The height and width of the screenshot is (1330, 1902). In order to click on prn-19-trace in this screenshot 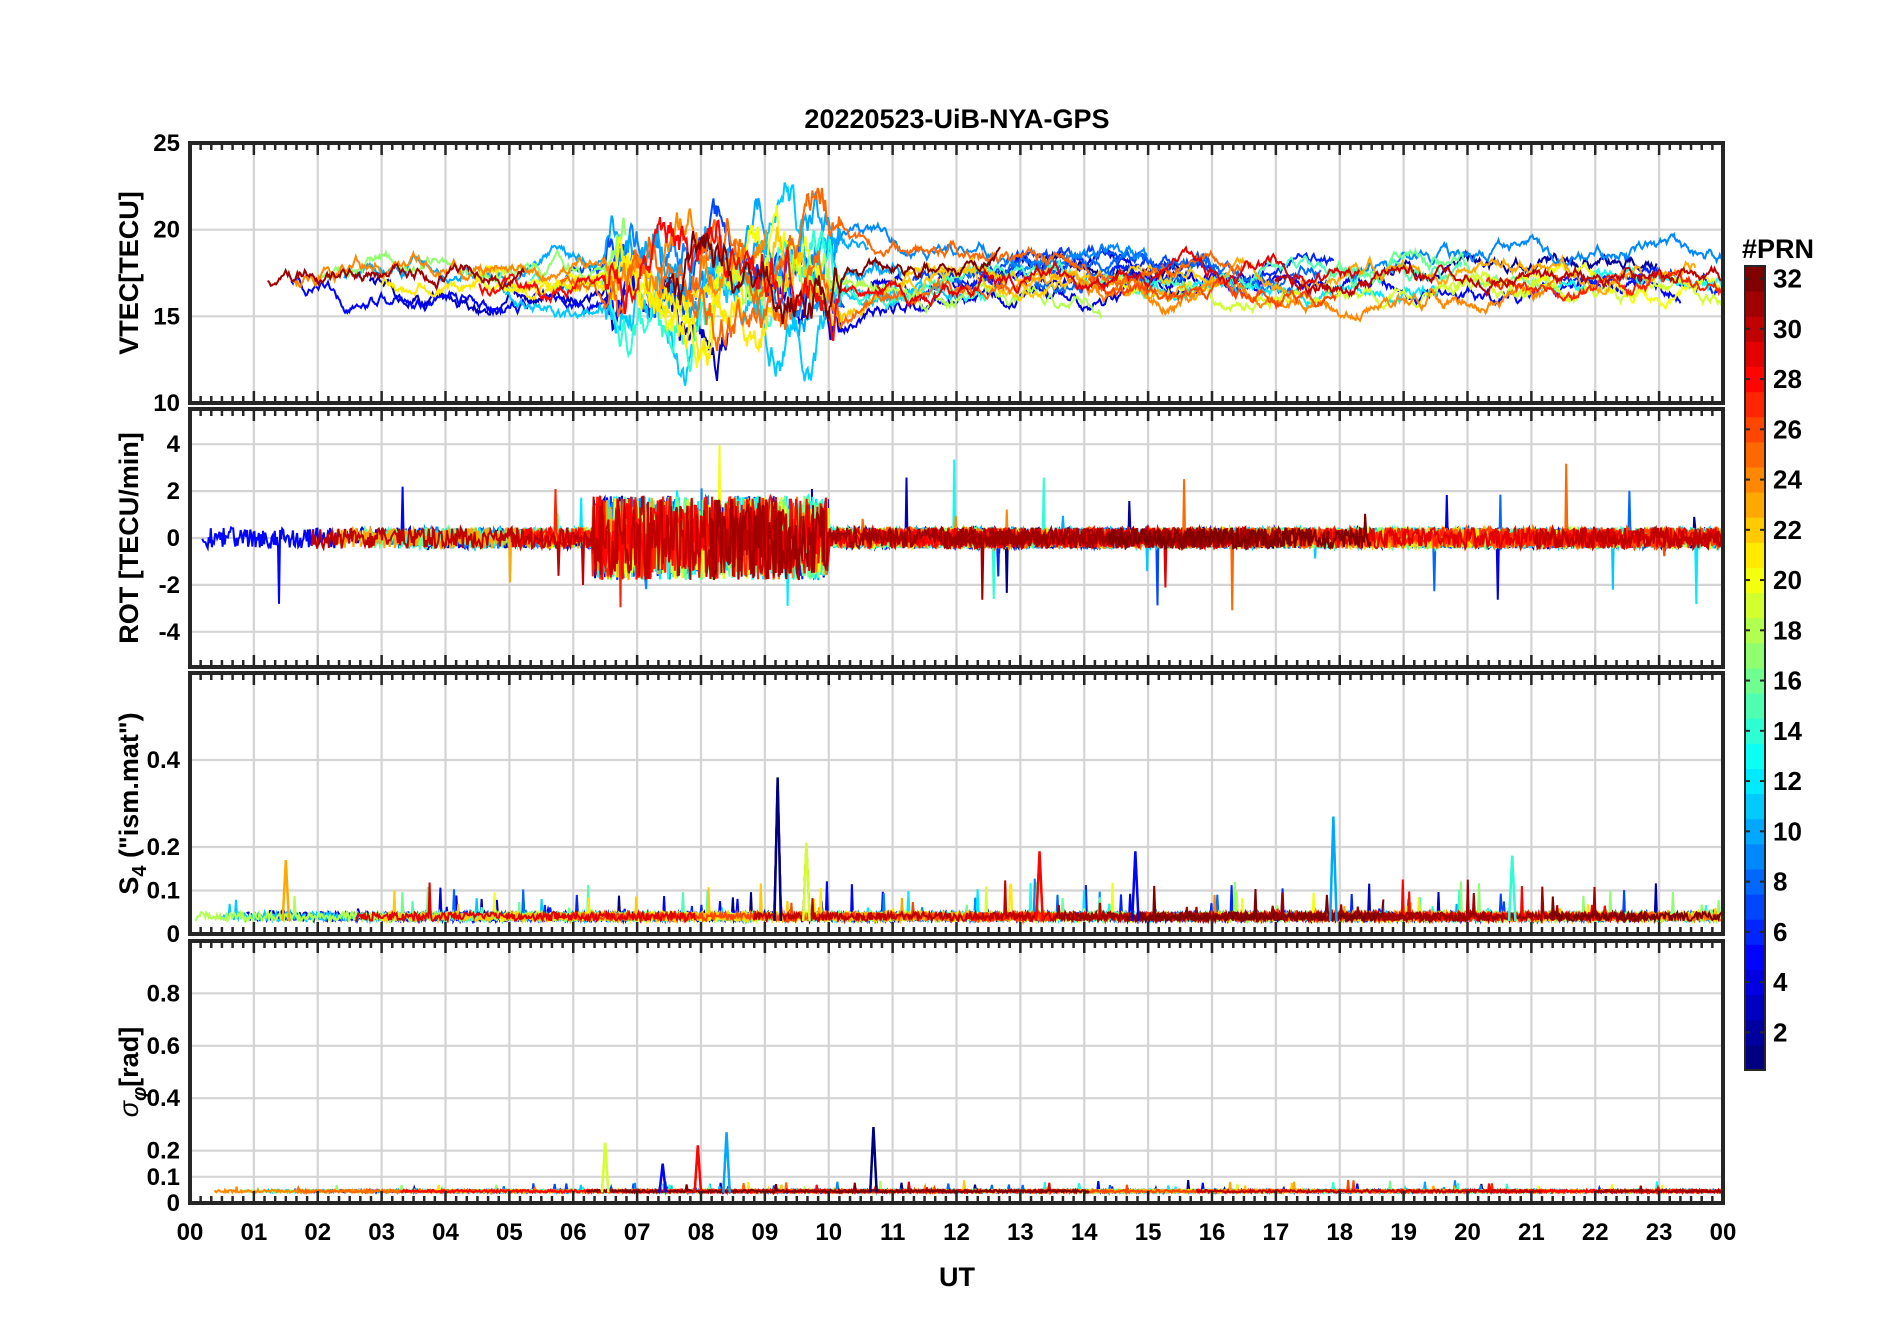, I will do `click(1346, 292)`.